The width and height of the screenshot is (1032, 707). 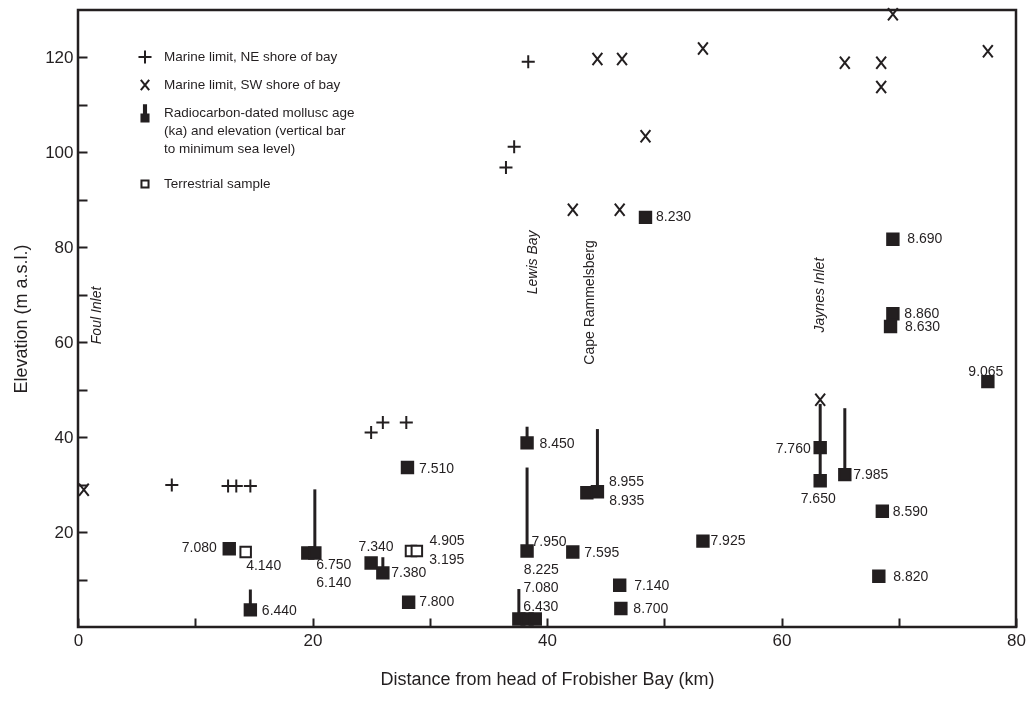 What do you see at coordinates (437, 601) in the screenshot?
I see `annotation: 7.800` at bounding box center [437, 601].